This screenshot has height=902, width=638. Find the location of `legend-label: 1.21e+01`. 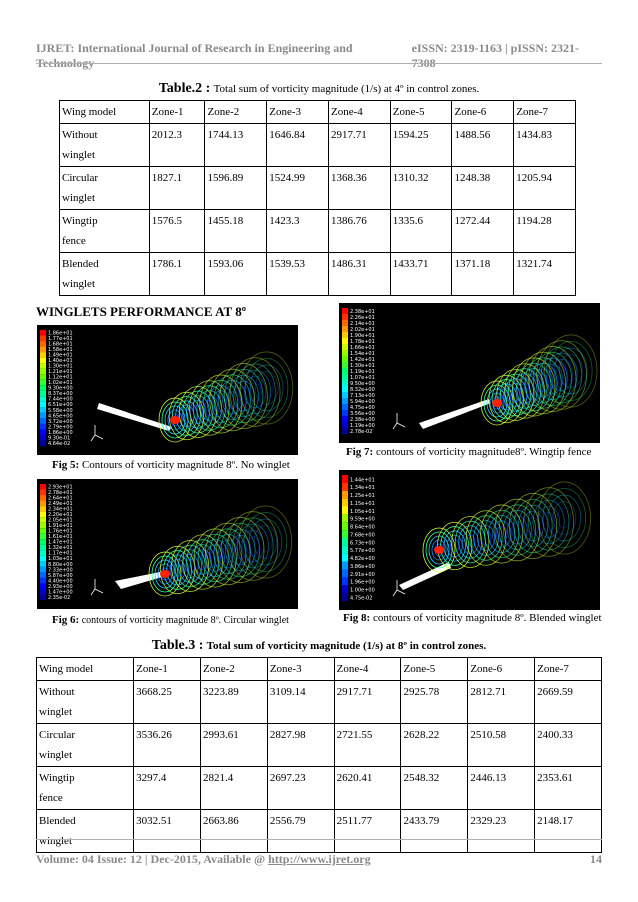

legend-label: 1.21e+01 is located at coordinates (60, 372).